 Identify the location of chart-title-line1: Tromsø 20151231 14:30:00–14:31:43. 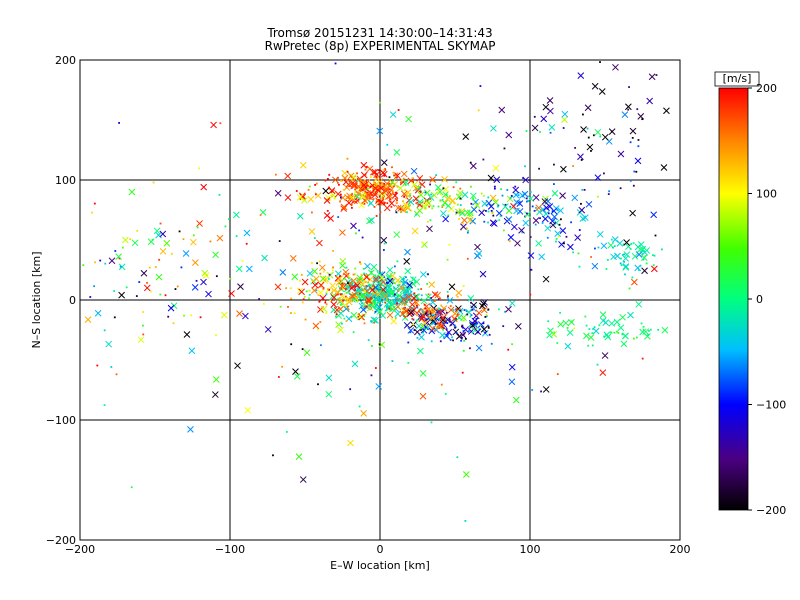
(379, 33).